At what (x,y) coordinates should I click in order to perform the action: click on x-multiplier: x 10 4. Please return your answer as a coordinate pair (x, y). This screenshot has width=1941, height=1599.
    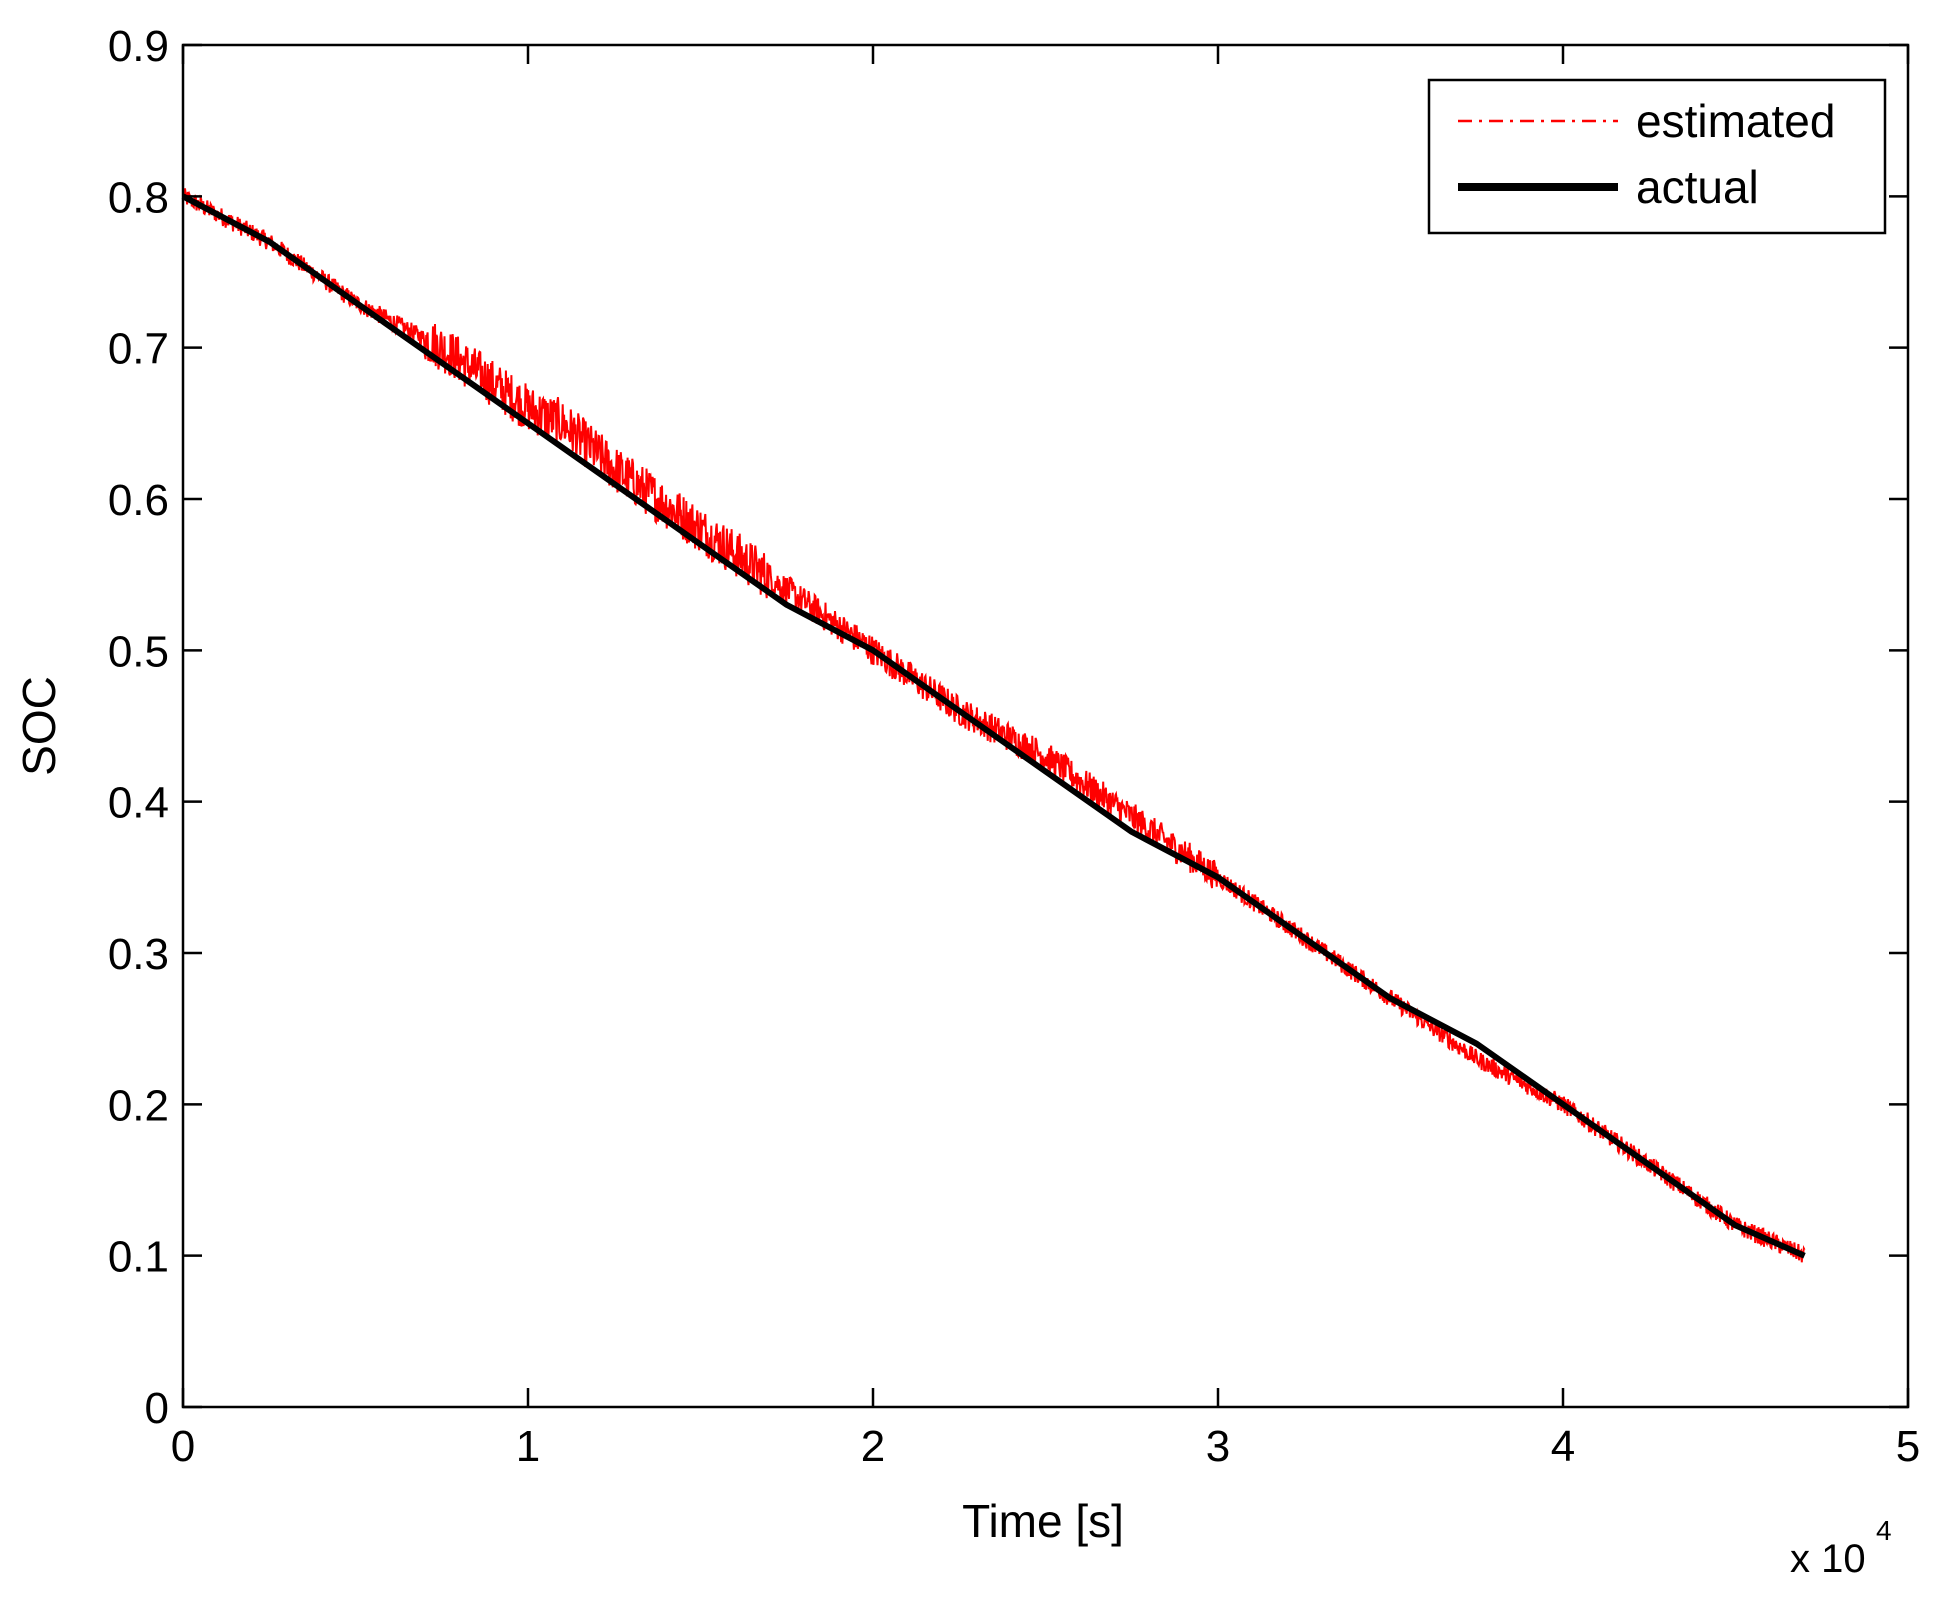
    Looking at the image, I should click on (1841, 1548).